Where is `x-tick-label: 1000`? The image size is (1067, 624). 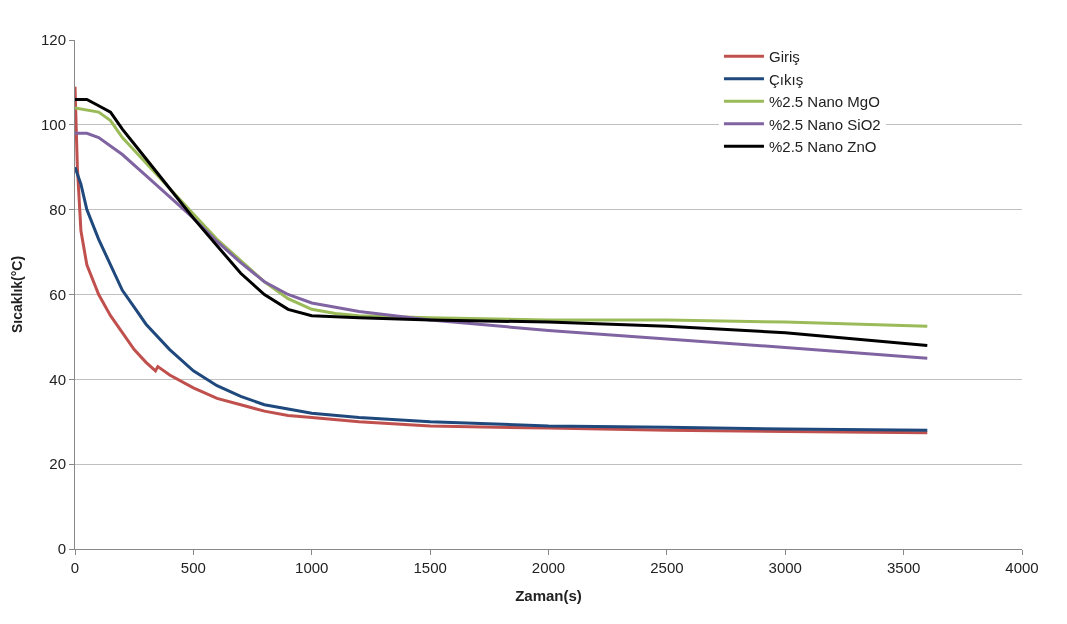
x-tick-label: 1000 is located at coordinates (312, 567).